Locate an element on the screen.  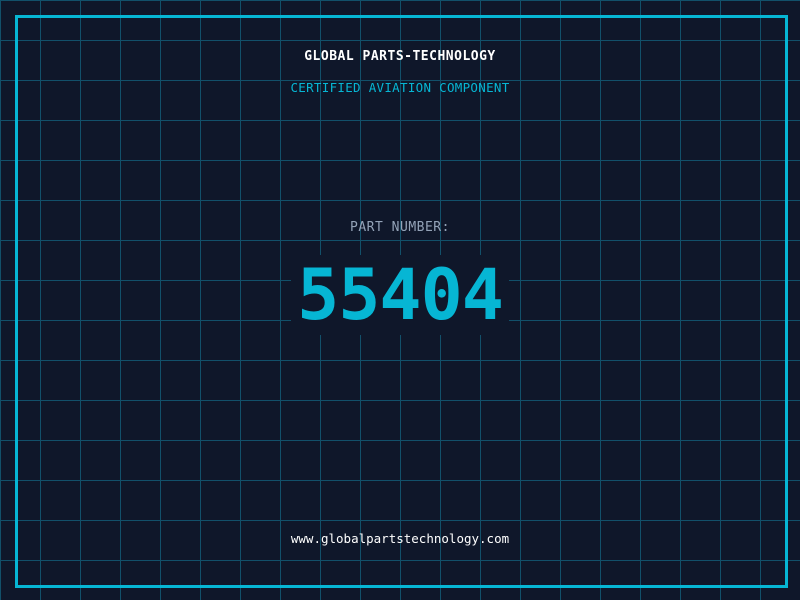
part-number: 55404 is located at coordinates (400, 295).